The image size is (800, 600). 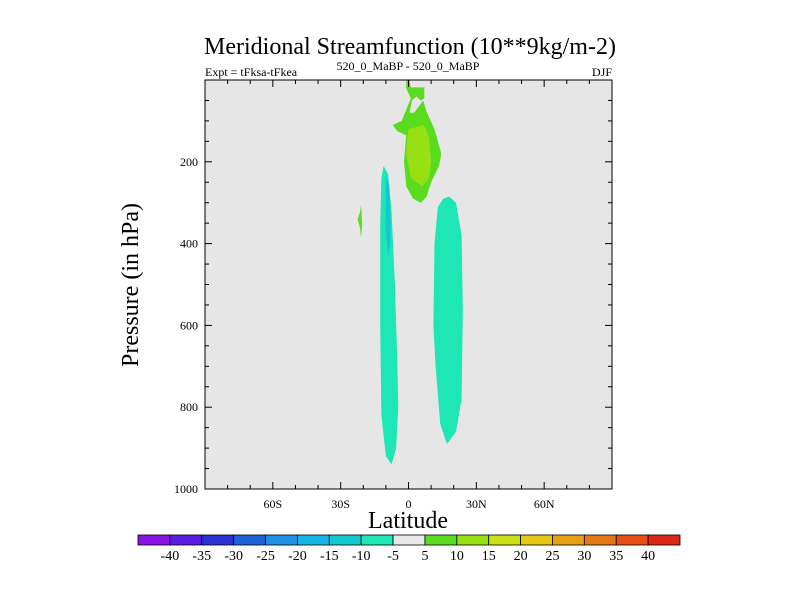 What do you see at coordinates (544, 504) in the screenshot?
I see `x-tick-label: 60N` at bounding box center [544, 504].